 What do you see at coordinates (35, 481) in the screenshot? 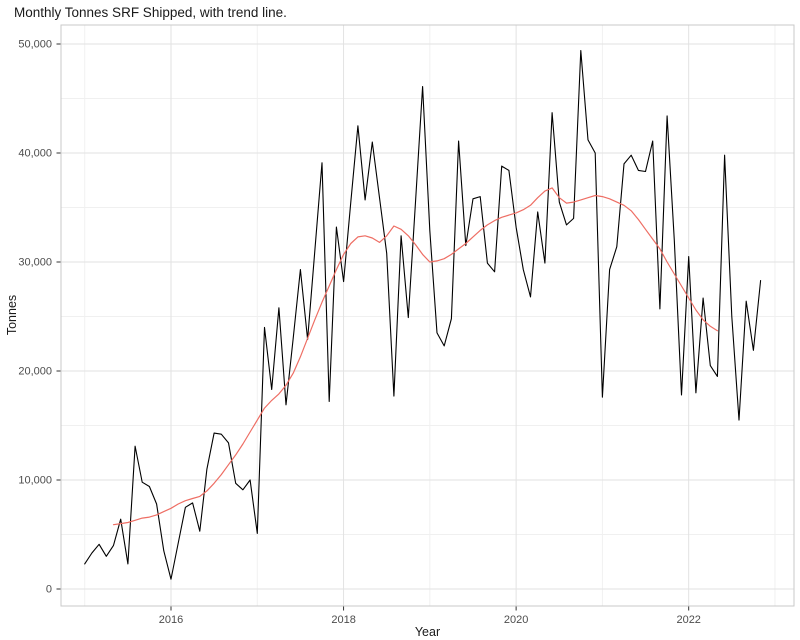
I see `y-tick-label: 10,000` at bounding box center [35, 481].